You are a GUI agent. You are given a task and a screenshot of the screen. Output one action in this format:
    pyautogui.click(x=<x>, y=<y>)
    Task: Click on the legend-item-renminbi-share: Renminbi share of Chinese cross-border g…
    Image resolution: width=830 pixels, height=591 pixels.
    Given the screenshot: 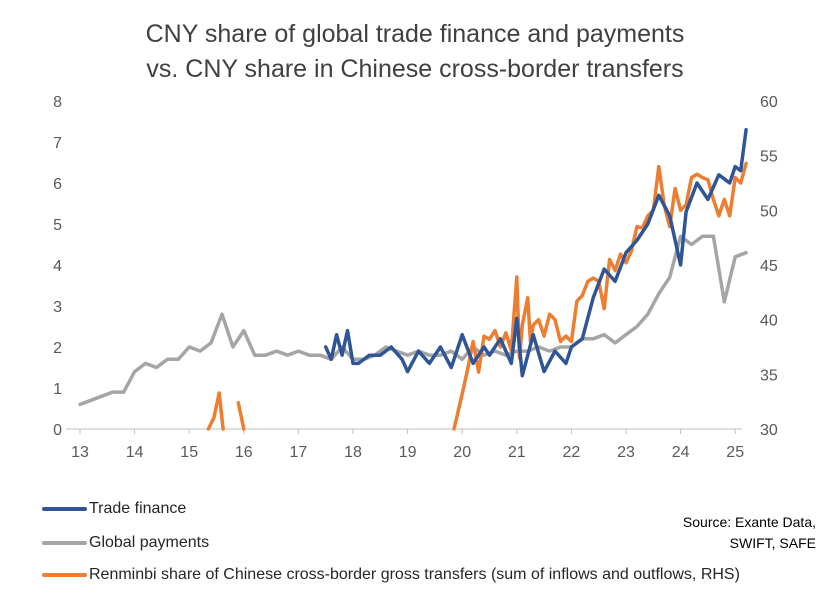 What is the action you would take?
    pyautogui.click(x=391, y=575)
    